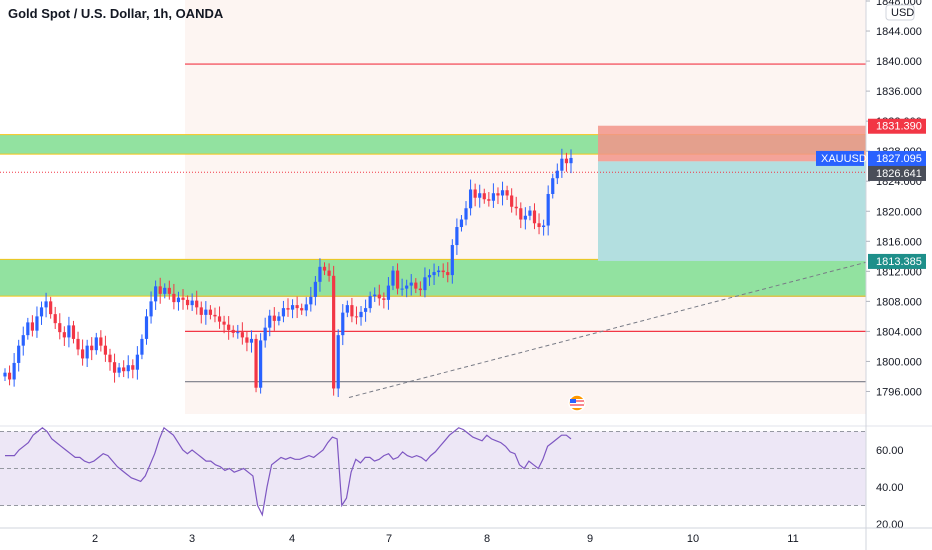 Image resolution: width=932 pixels, height=550 pixels. Describe the element at coordinates (607, 329) in the screenshot. I see `trendline` at that location.